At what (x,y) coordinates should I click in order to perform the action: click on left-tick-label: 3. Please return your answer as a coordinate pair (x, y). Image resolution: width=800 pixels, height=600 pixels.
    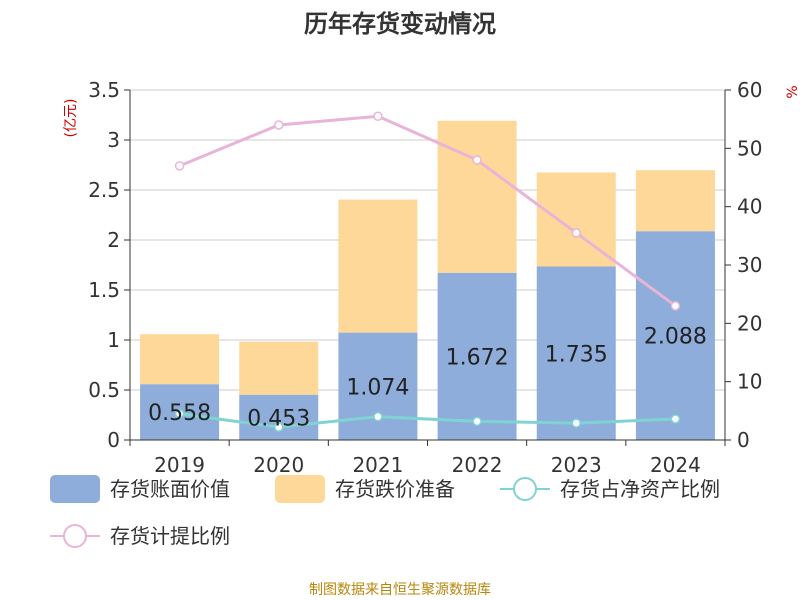
    Looking at the image, I should click on (113, 140).